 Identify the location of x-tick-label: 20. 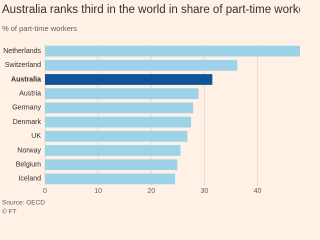
(151, 191).